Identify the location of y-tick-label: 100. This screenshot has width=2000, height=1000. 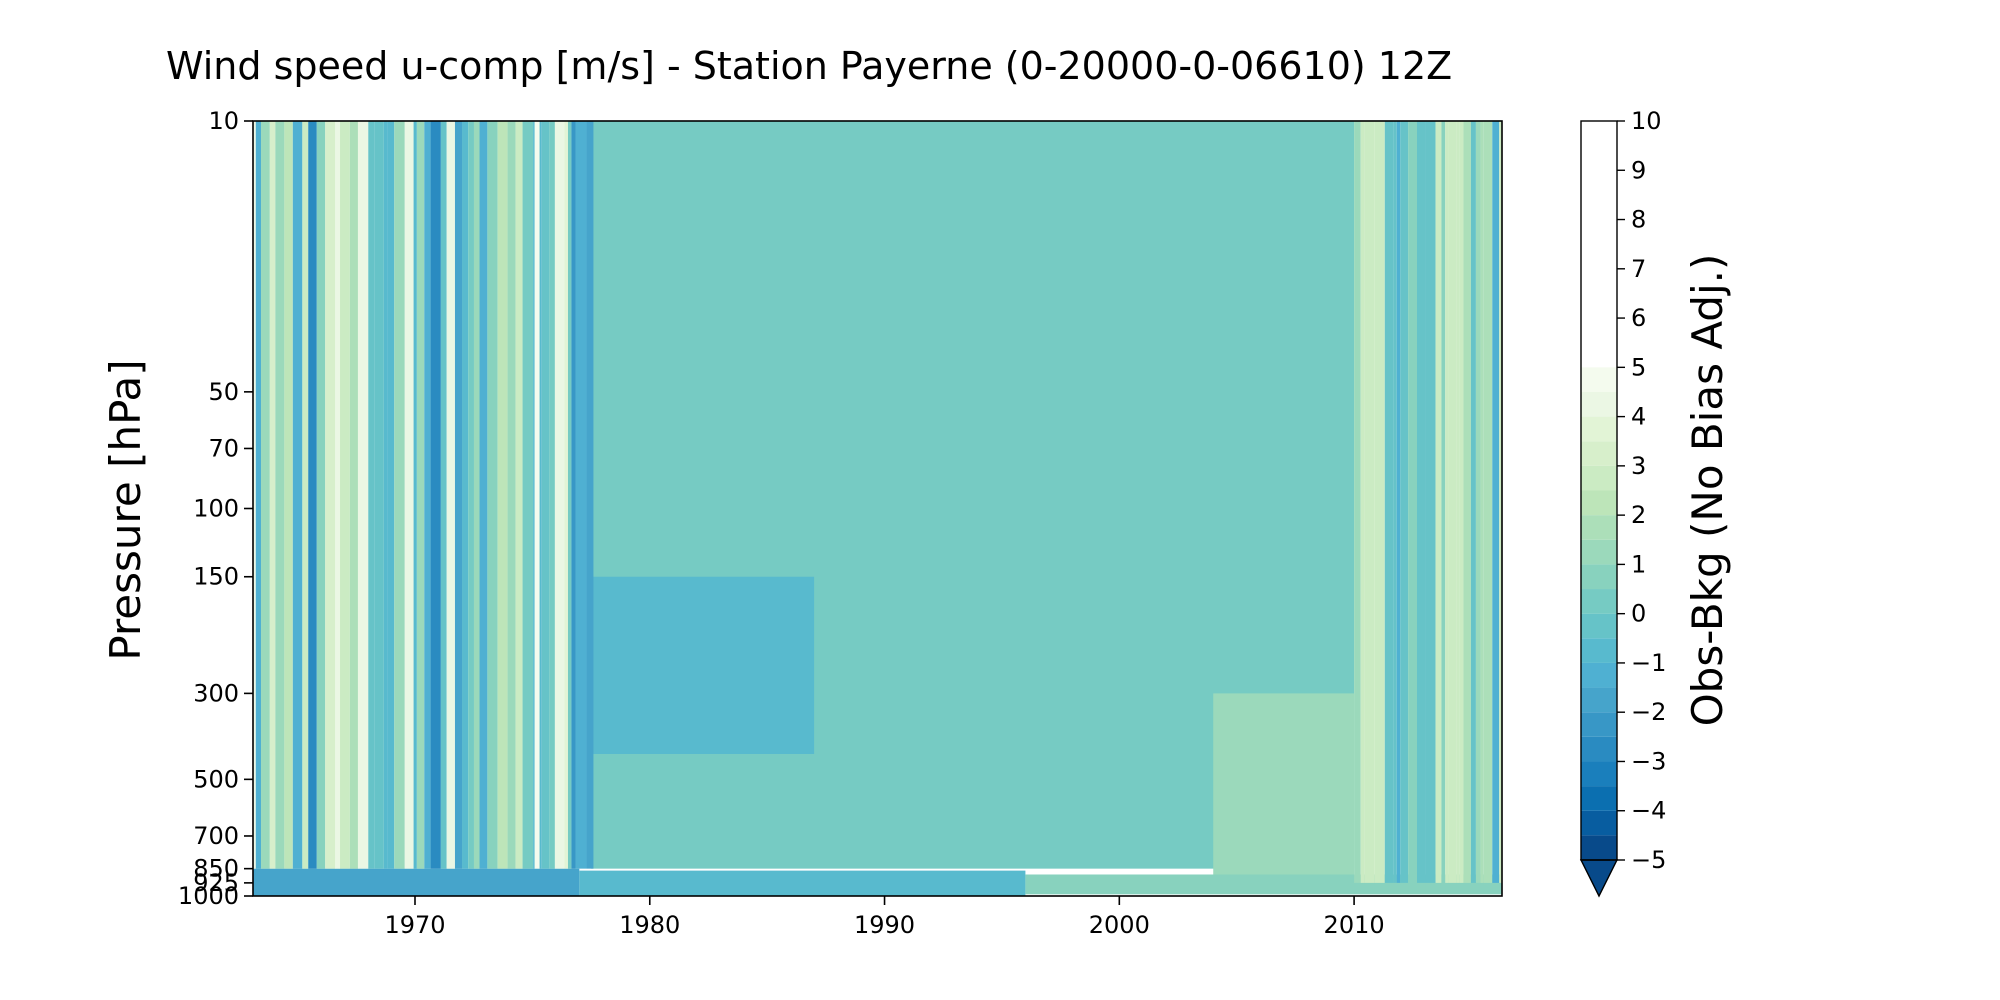
(216, 509).